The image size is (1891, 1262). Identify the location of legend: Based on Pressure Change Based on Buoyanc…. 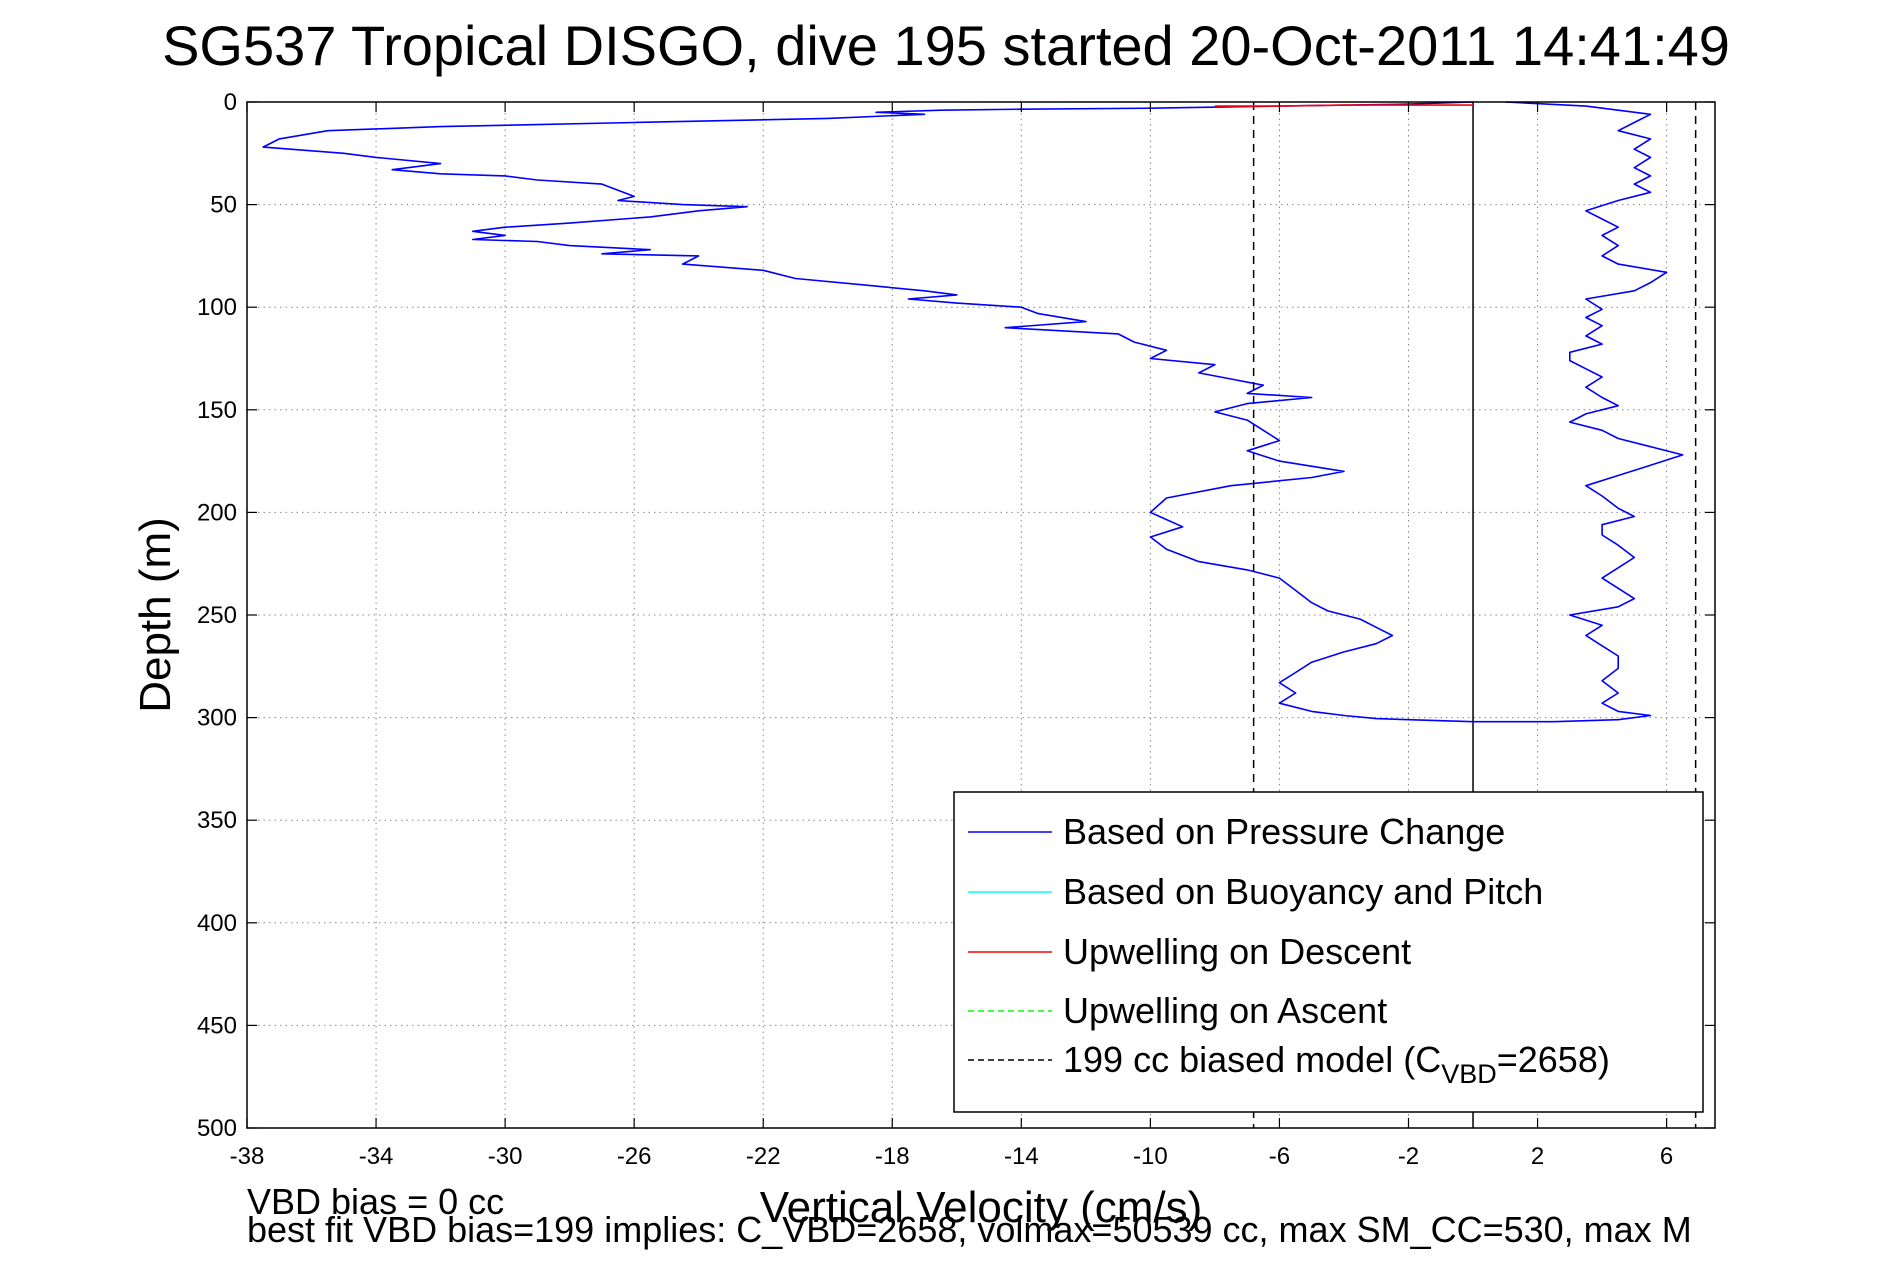
(1328, 952).